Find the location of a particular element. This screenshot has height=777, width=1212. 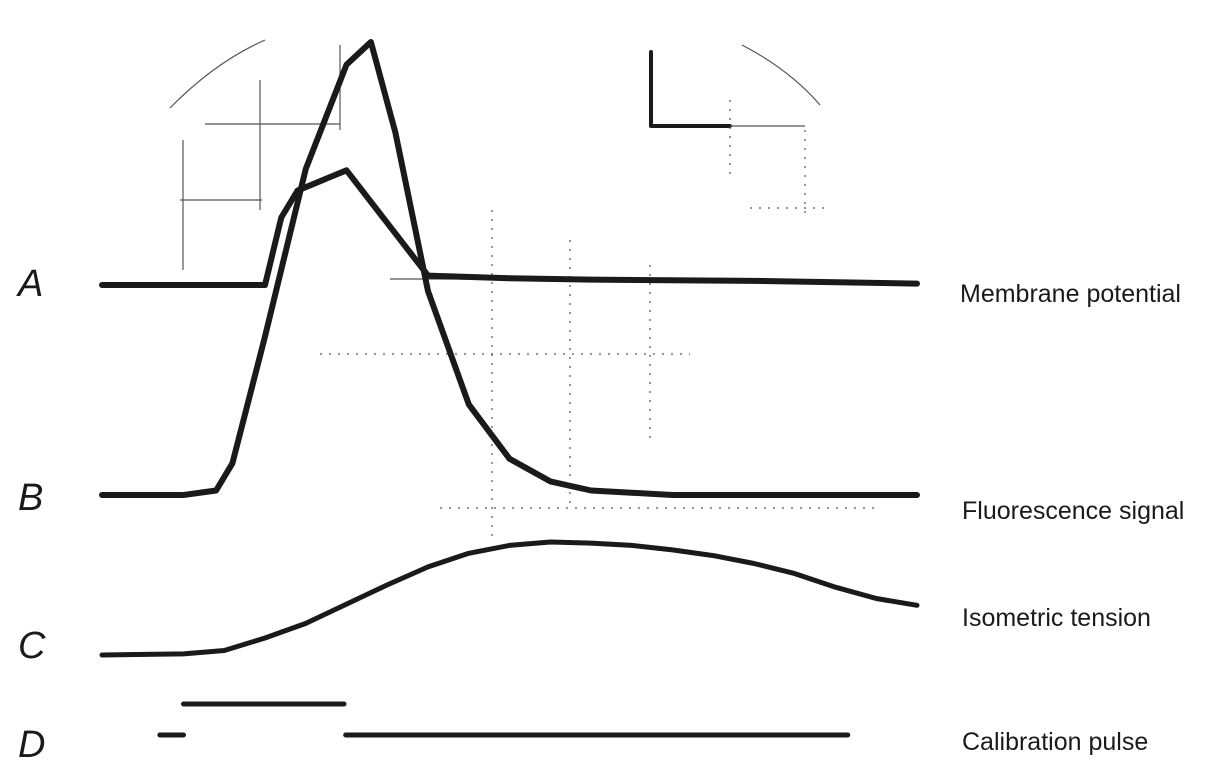

series-label-membrane-potential: Membrane potential is located at coordinates (1070, 294).